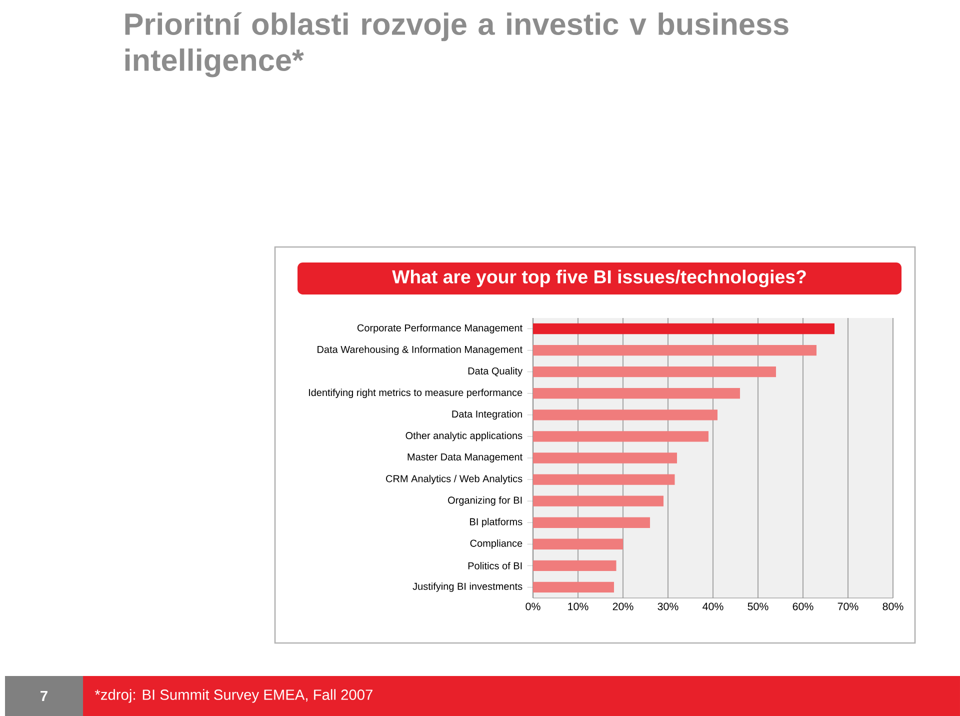 The image size is (960, 716). I want to click on y-tick-label: Data Integration, so click(487, 415).